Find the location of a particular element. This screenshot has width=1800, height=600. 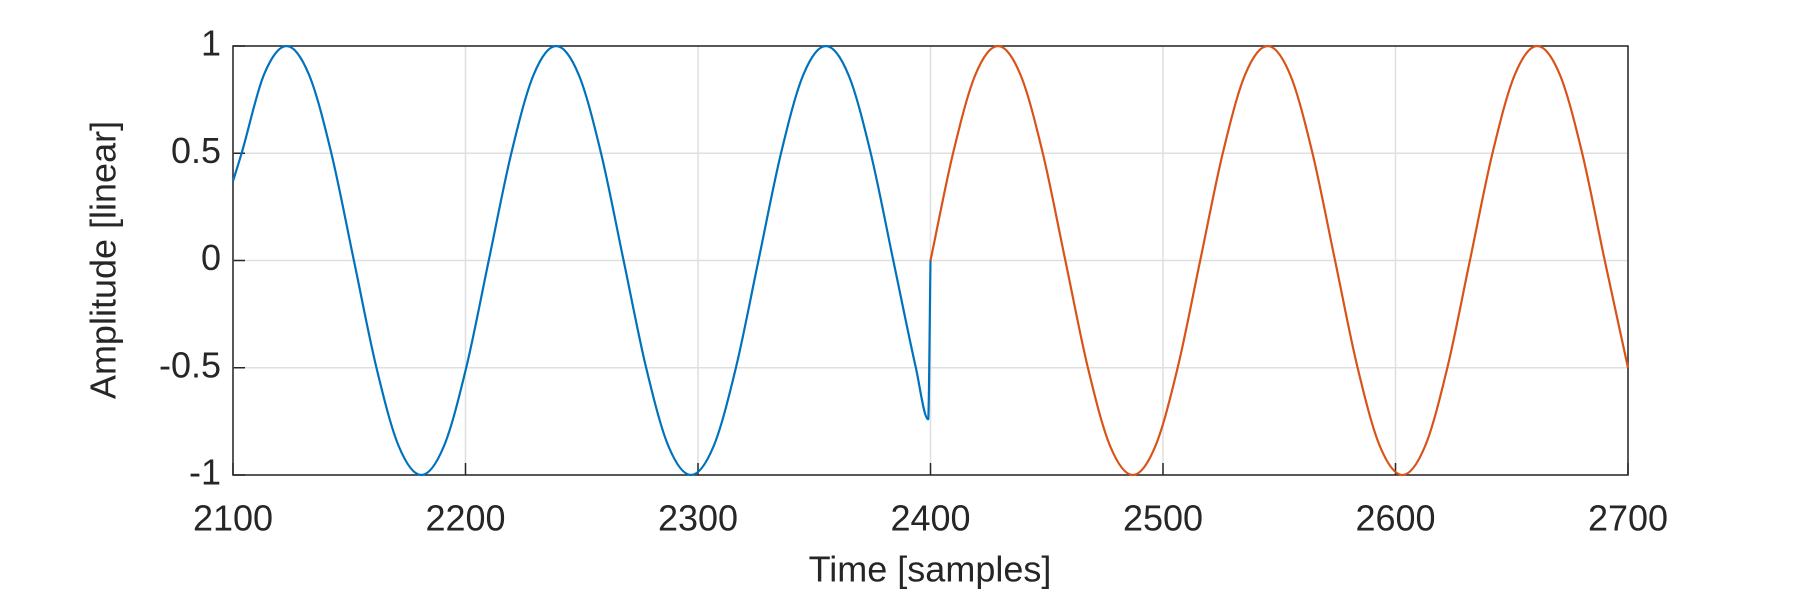

y-axis-label: Amplitude [linear] is located at coordinates (103, 260).